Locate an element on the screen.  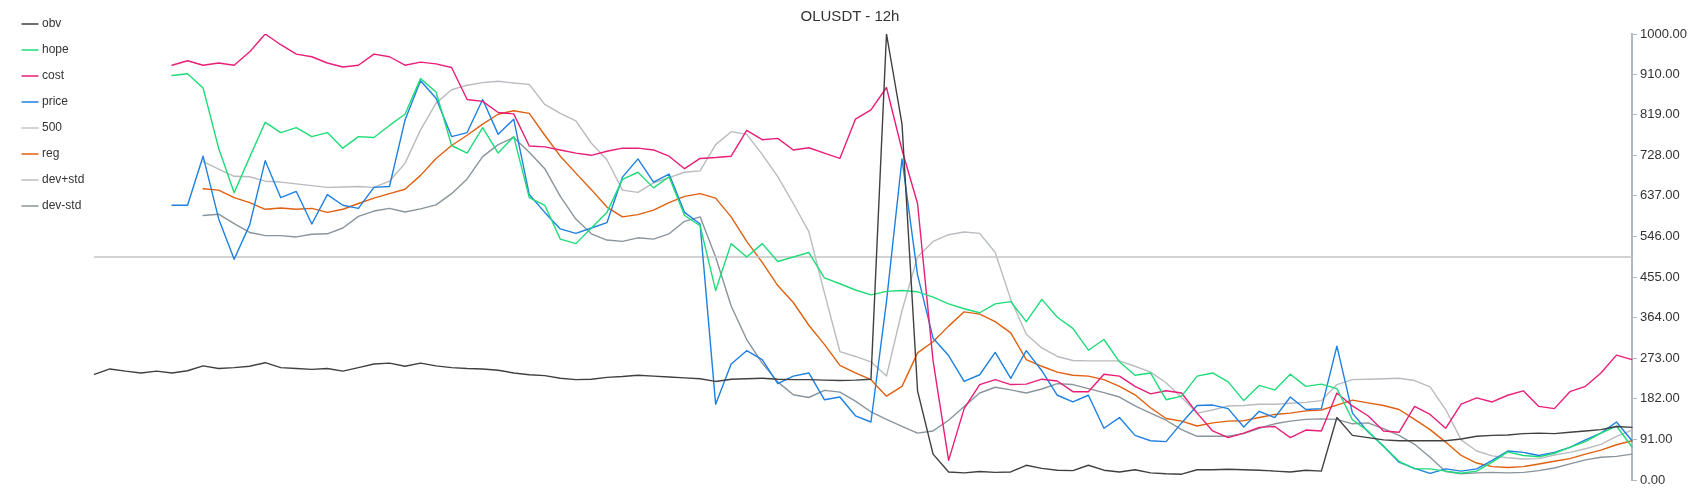
y-tick-label: 364.00 is located at coordinates (1660, 317).